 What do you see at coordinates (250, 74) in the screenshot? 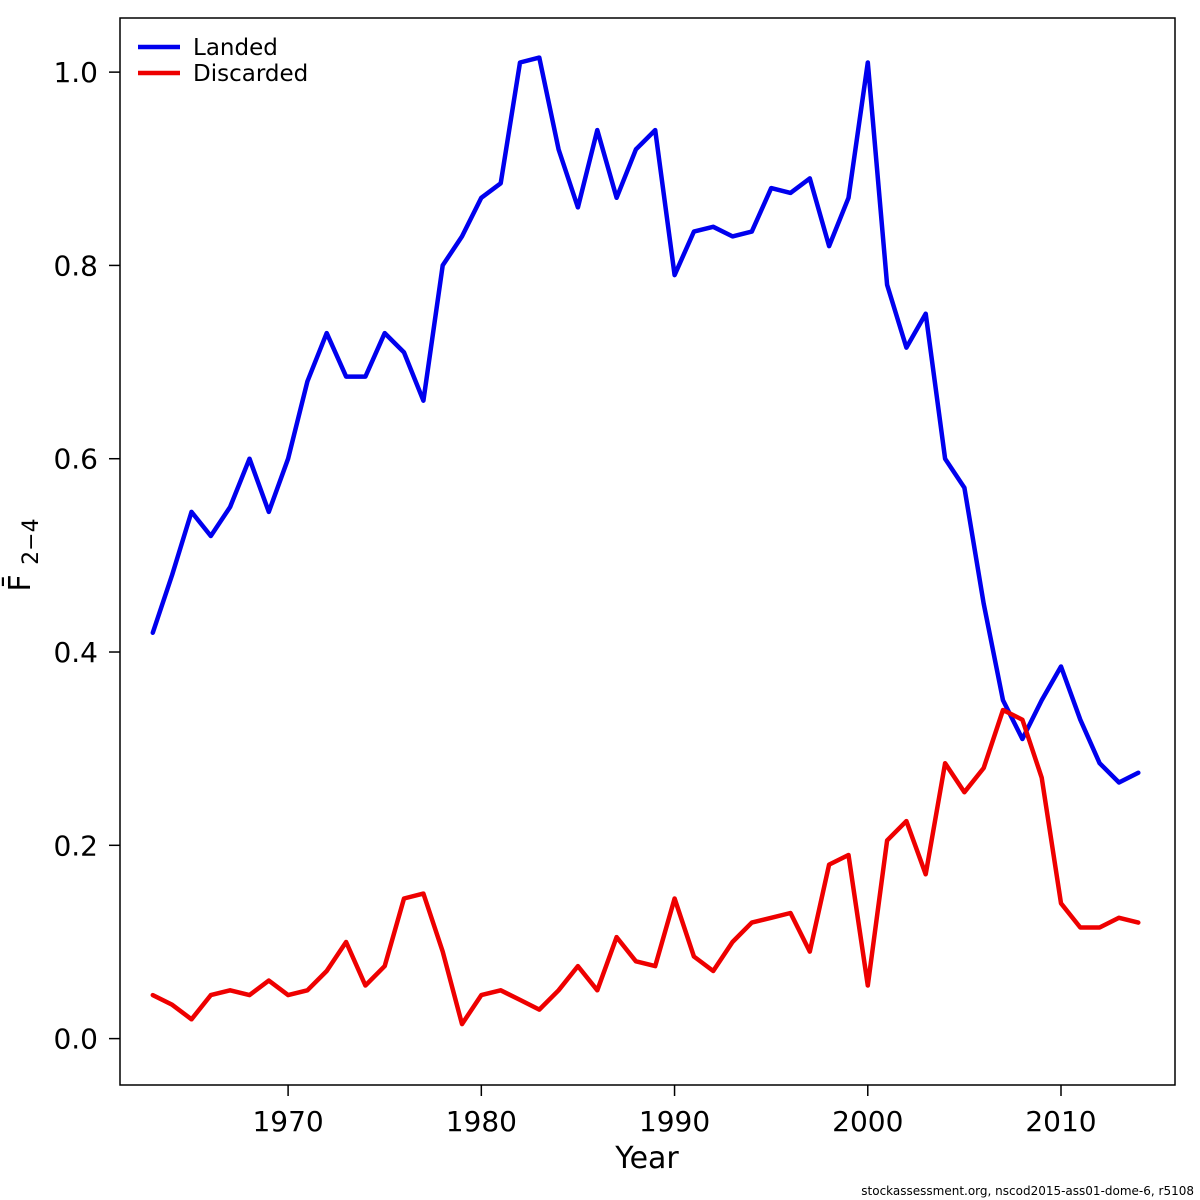
I see `legend-label-discarded: Discarded` at bounding box center [250, 74].